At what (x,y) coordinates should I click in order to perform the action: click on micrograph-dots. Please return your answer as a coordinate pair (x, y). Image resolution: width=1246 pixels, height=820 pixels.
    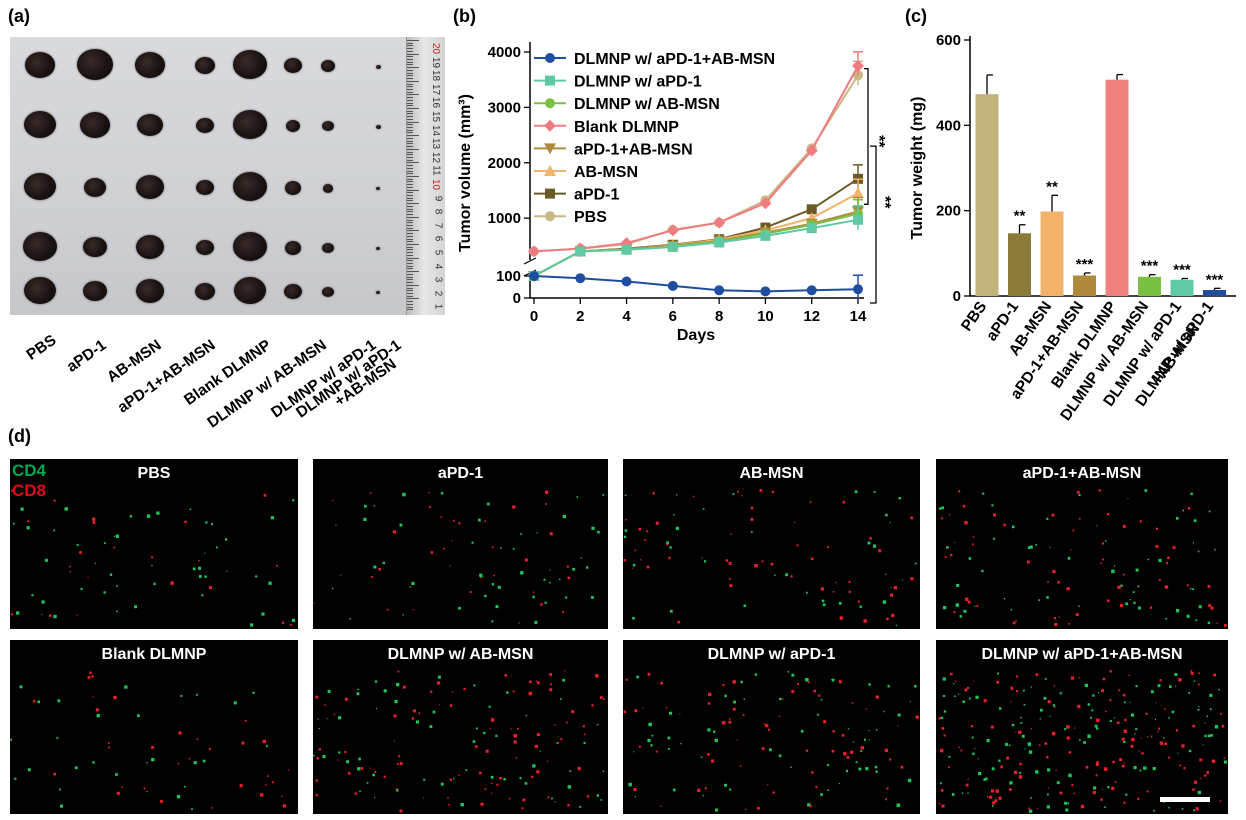
    Looking at the image, I should click on (150, 741).